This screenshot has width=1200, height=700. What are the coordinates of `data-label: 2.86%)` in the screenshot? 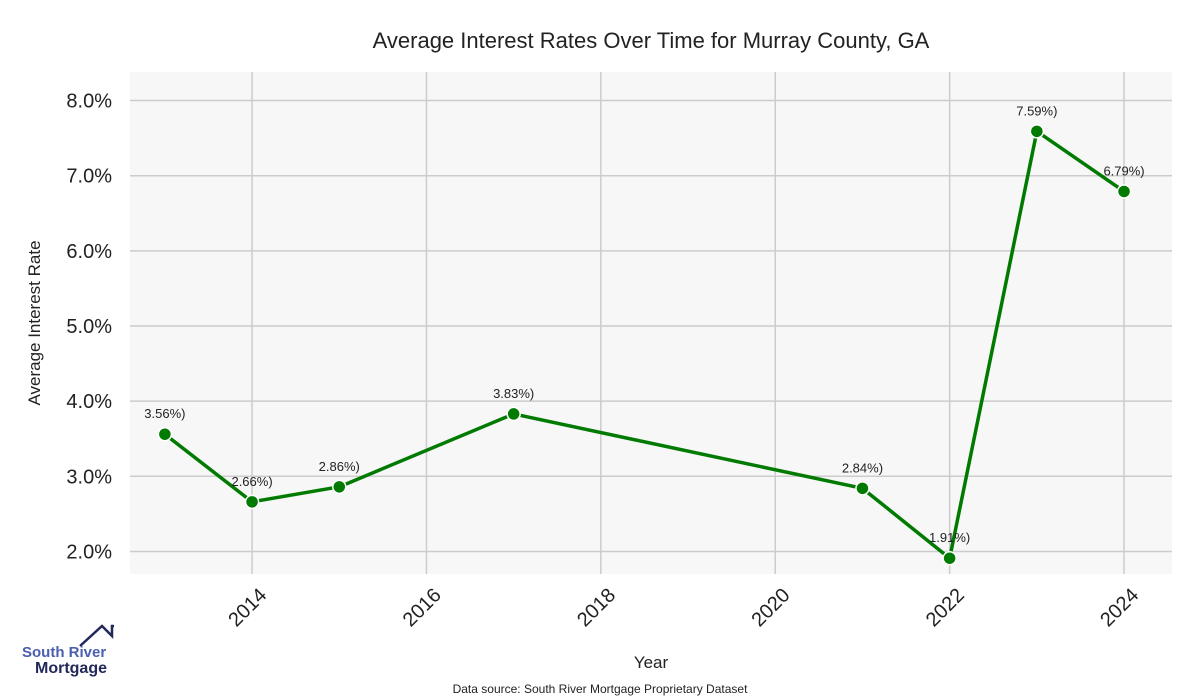 It's located at (339, 466).